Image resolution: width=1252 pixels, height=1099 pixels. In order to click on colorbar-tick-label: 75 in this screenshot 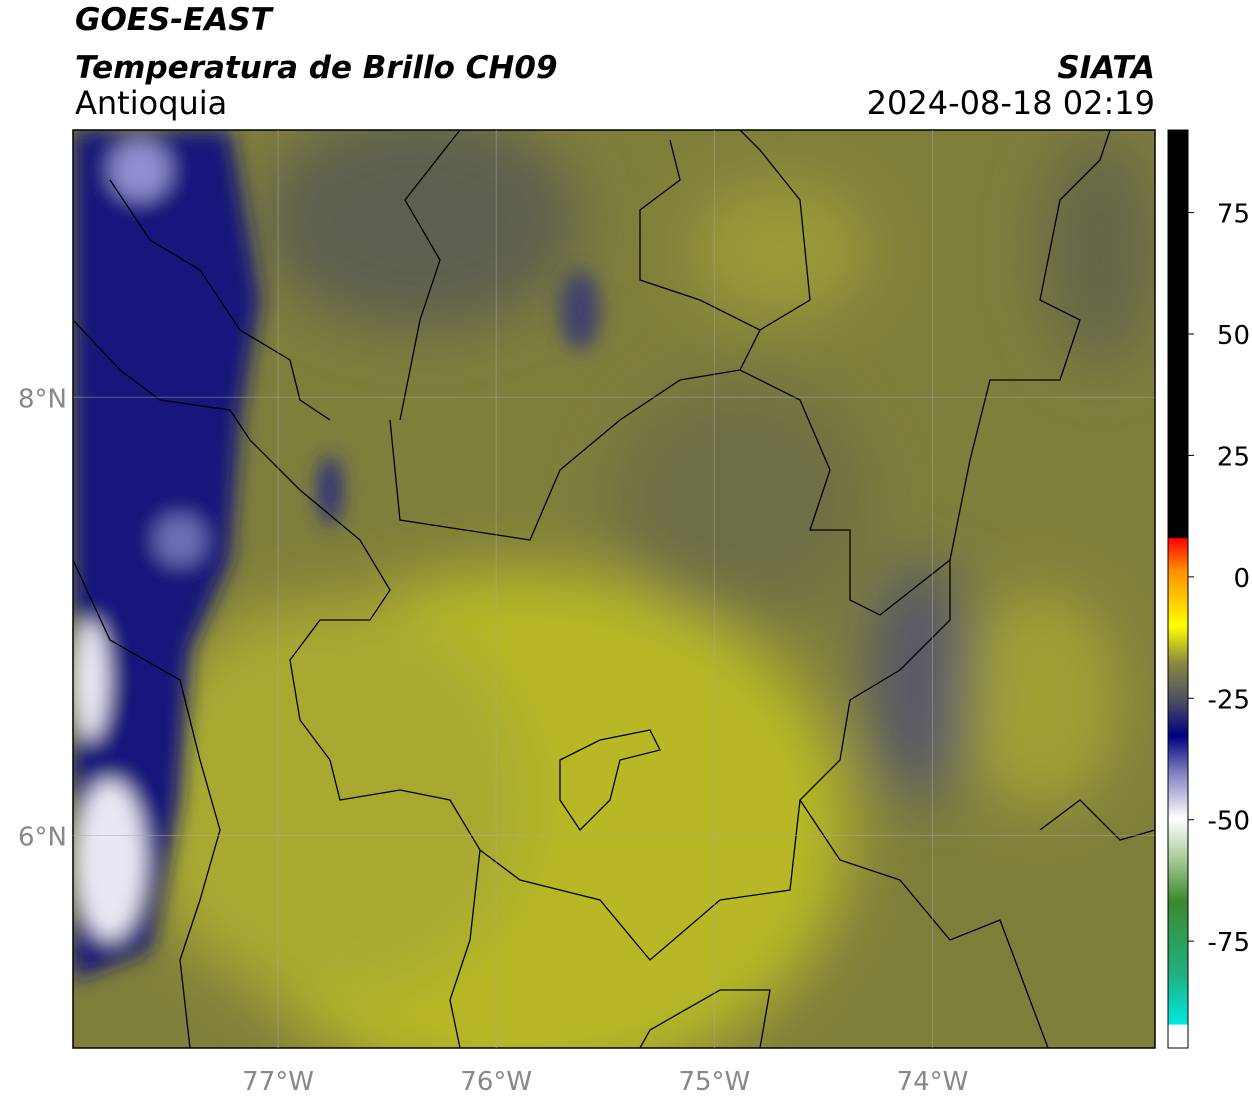, I will do `click(1233, 215)`.